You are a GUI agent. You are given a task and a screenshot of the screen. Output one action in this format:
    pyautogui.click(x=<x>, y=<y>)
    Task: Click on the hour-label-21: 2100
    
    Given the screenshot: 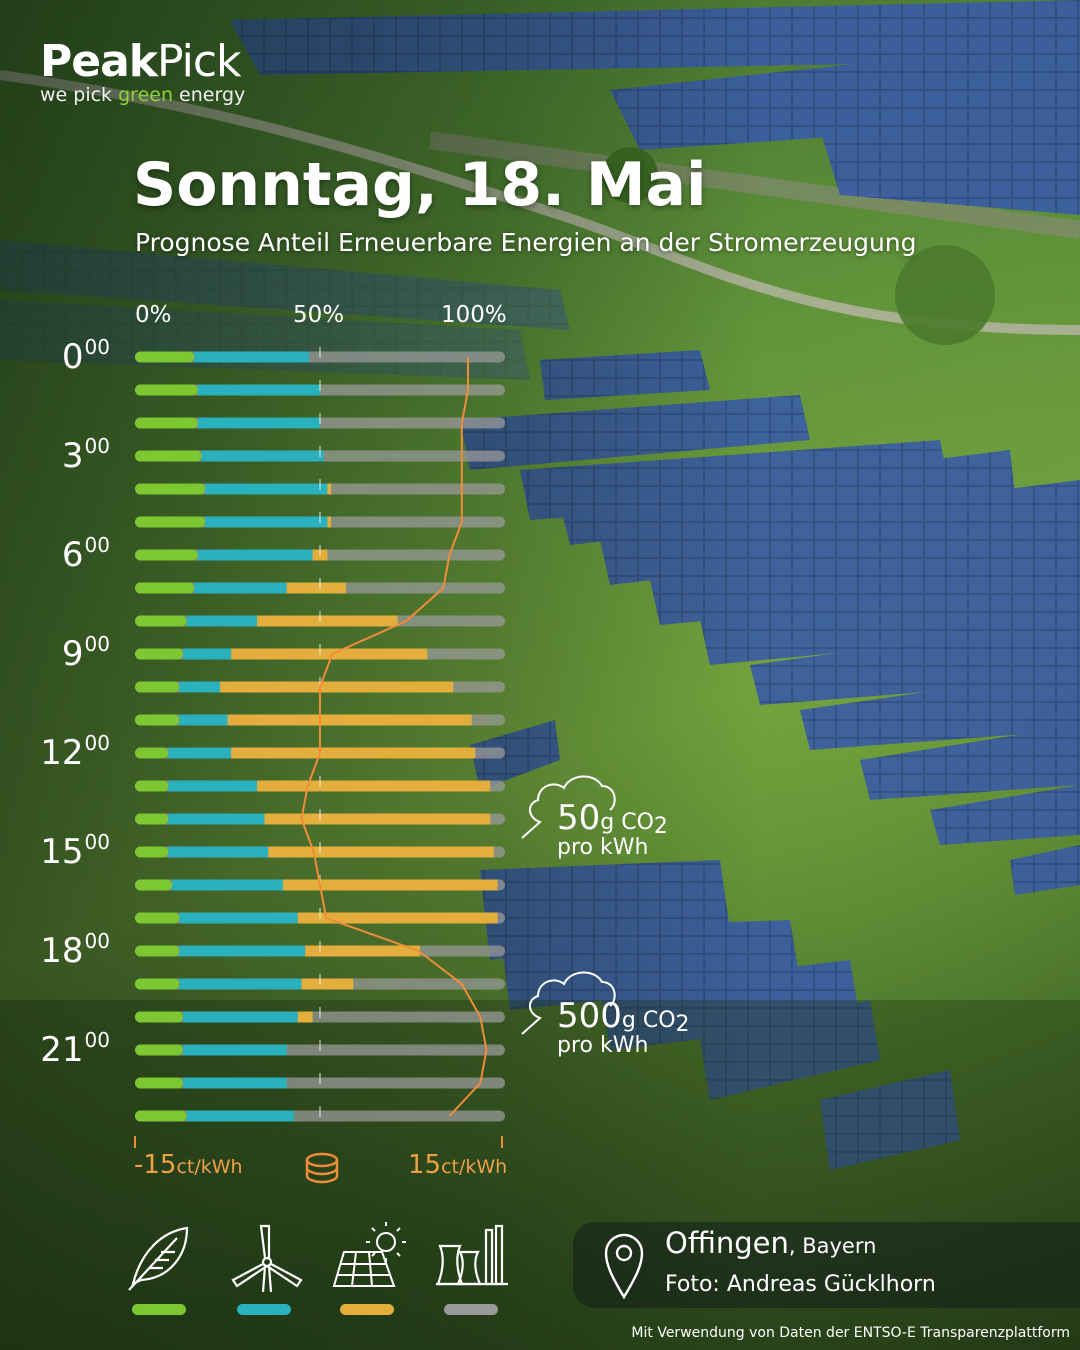 What is the action you would take?
    pyautogui.click(x=75, y=1049)
    